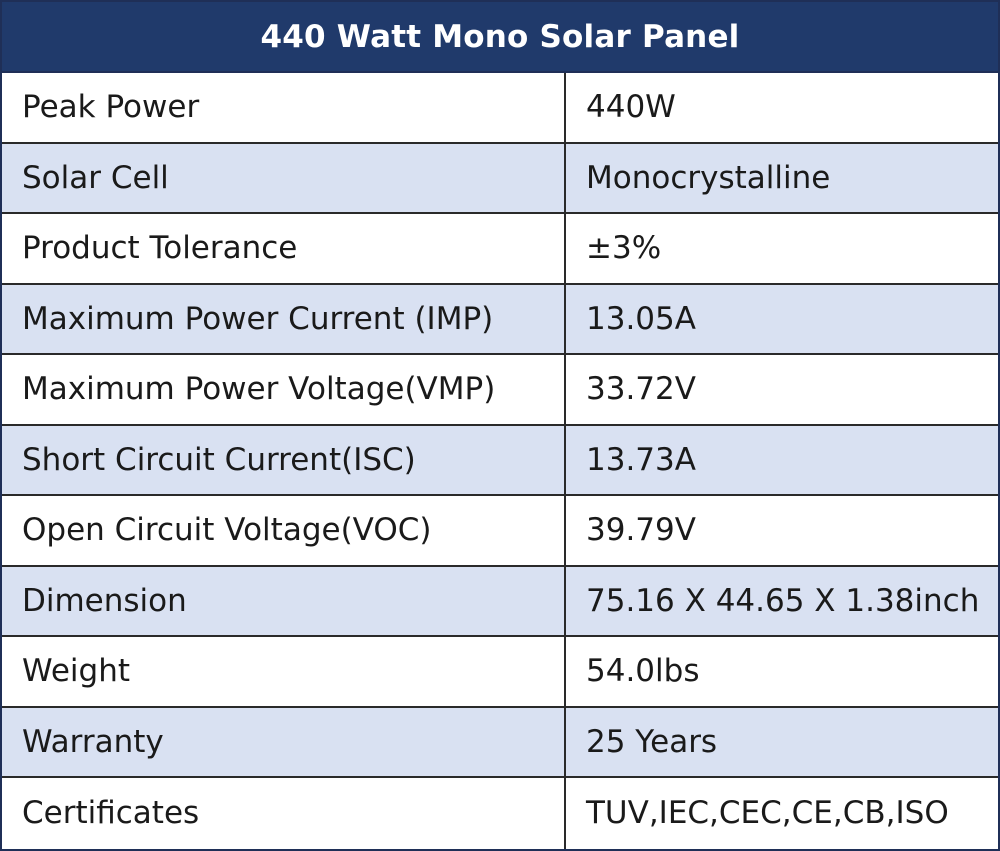 This screenshot has width=1000, height=851. I want to click on table-row: Short Circuit Current(ISC) 13.73A, so click(500, 460).